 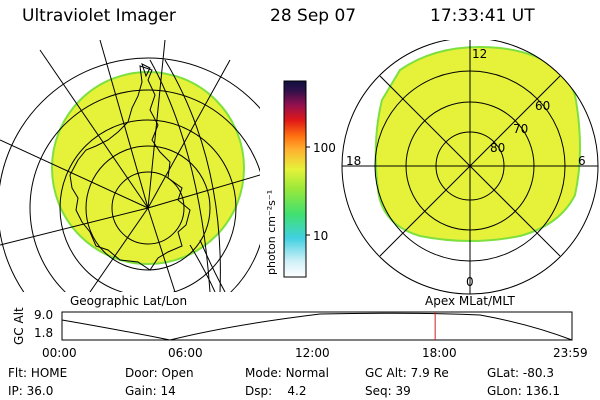 What do you see at coordinates (295, 179) in the screenshot?
I see `colorbar-scale` at bounding box center [295, 179].